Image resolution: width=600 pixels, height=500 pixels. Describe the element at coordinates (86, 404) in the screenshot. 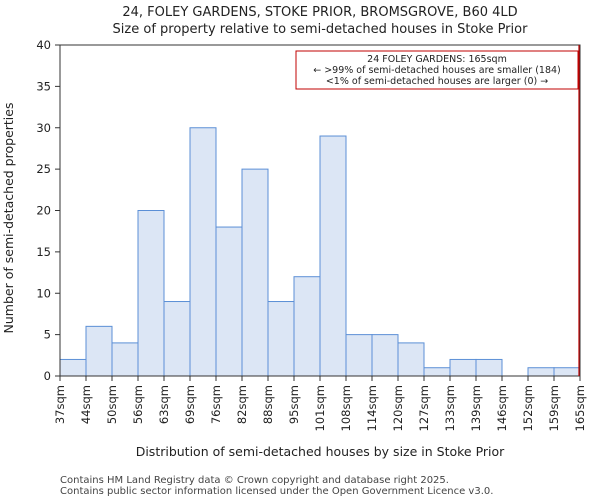

I see `x-tick-label: 44sqm` at that location.